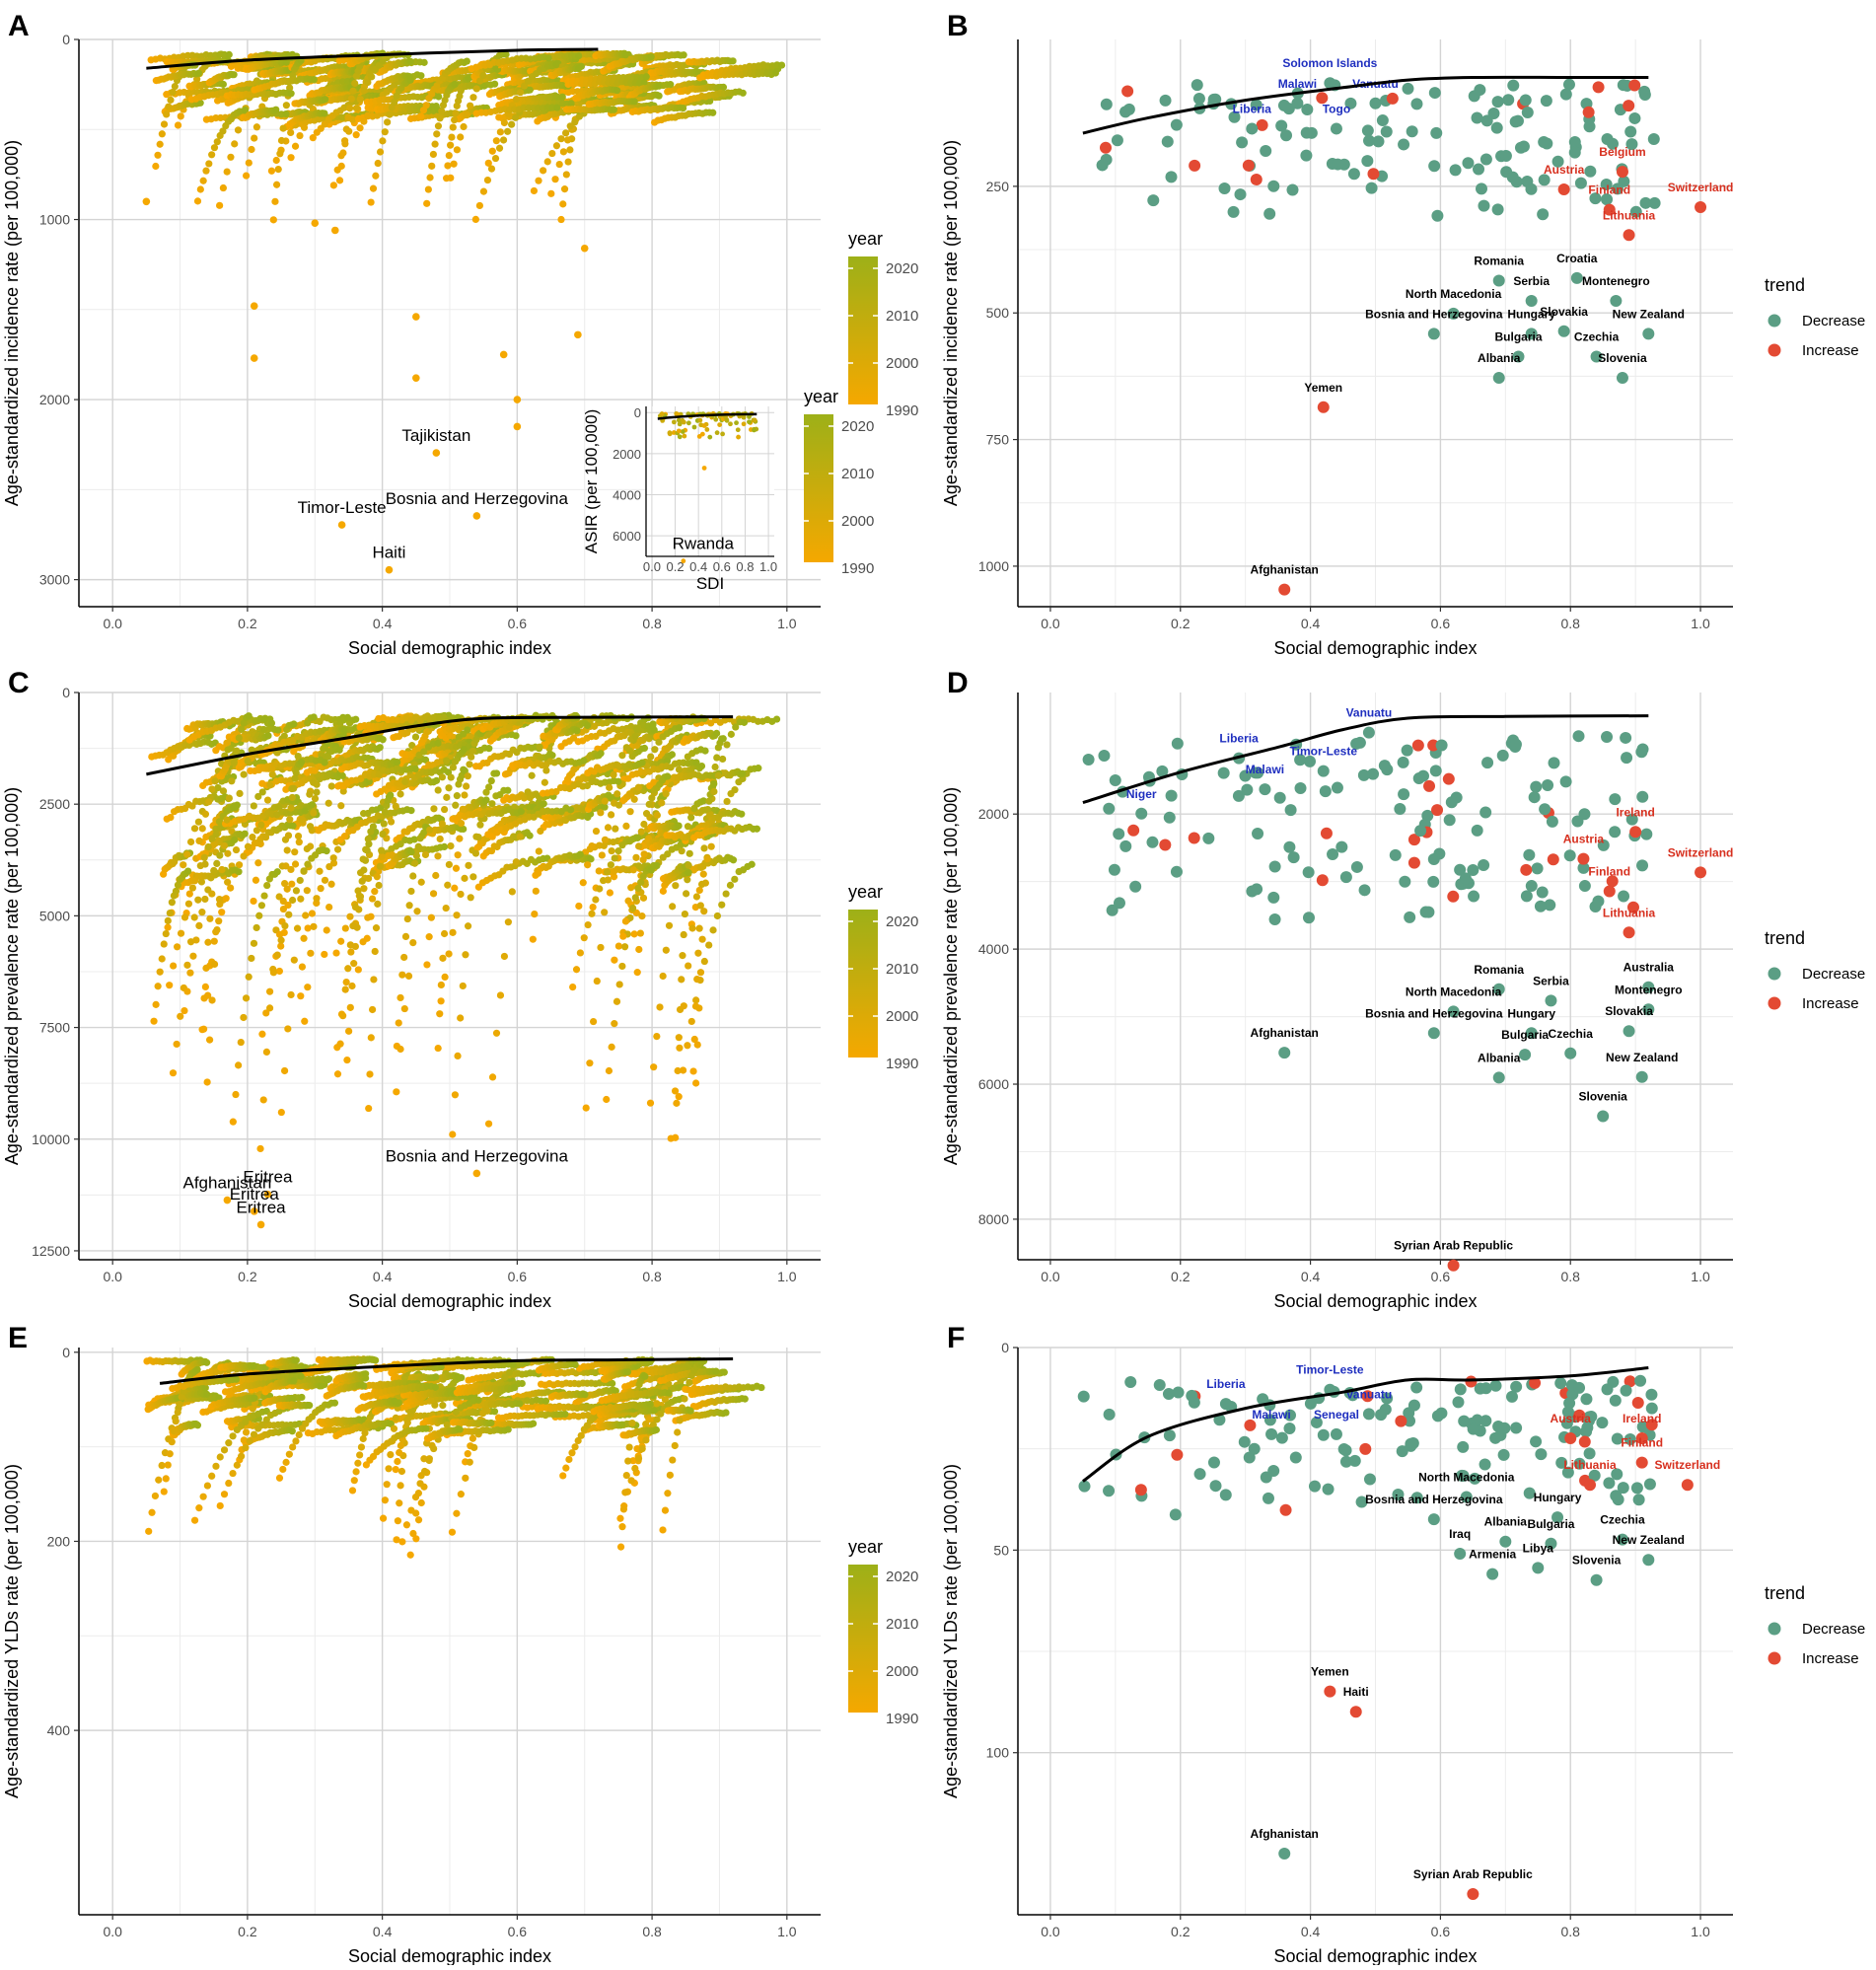 The height and width of the screenshot is (1970, 1876). What do you see at coordinates (1774, 350) in the screenshot?
I see `legend-key-increase` at bounding box center [1774, 350].